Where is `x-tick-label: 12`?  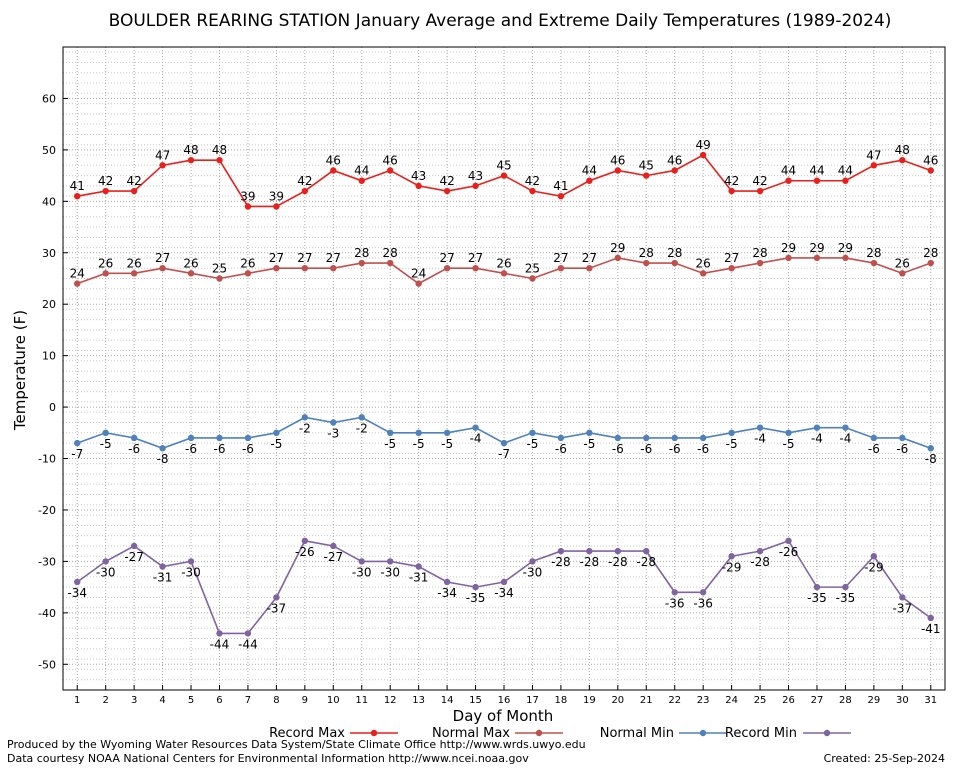 x-tick-label: 12 is located at coordinates (390, 700).